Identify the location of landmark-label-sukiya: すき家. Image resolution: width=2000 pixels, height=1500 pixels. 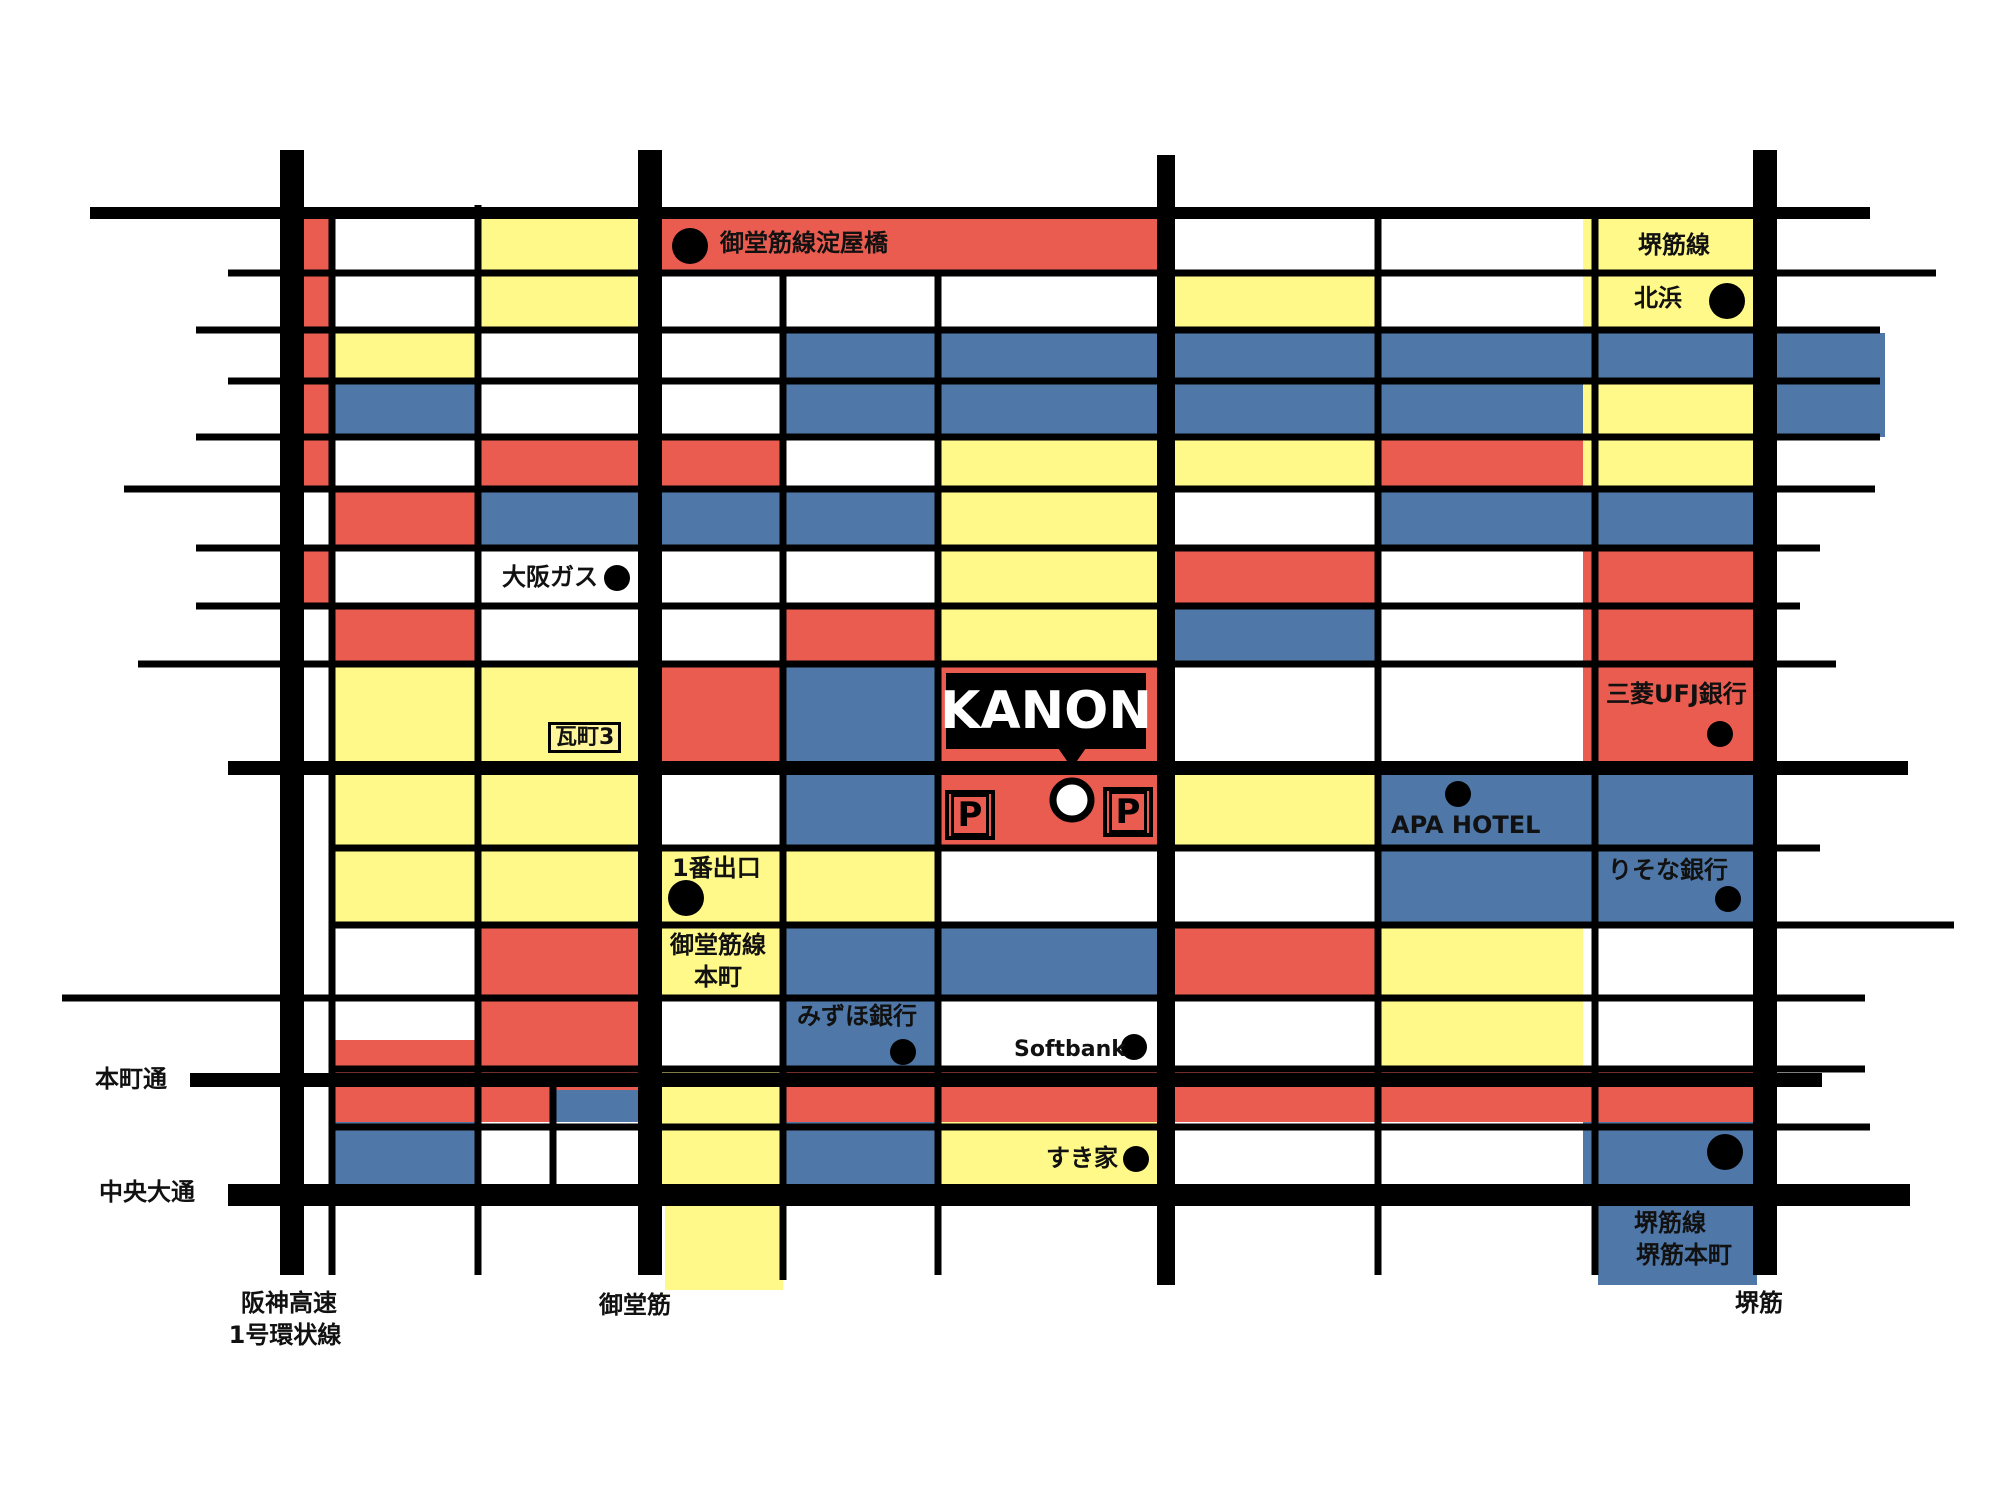
(1082, 1158).